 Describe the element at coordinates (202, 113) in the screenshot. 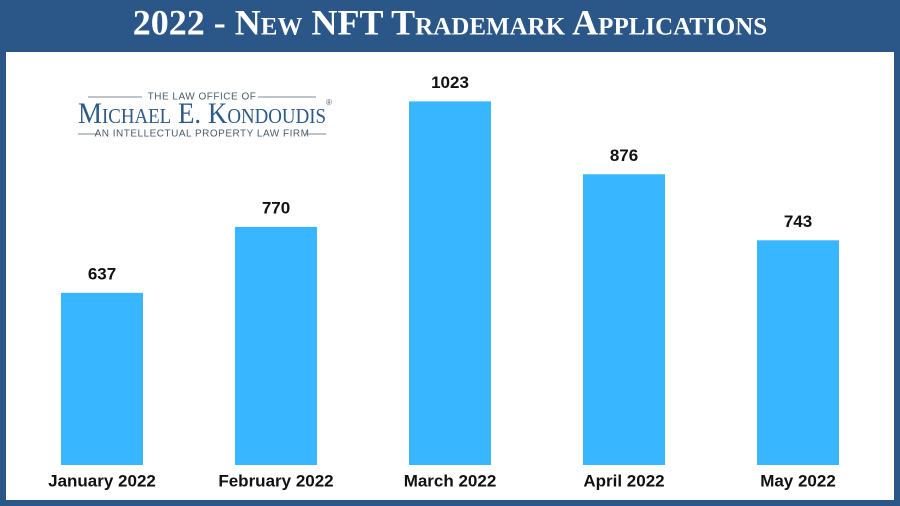

I see `logo-name: Michael E. Kondoudis` at that location.